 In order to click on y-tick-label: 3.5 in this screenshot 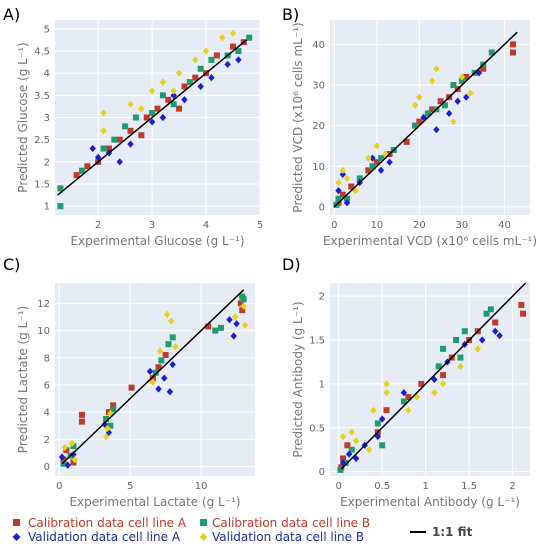, I will do `click(42, 96)`.